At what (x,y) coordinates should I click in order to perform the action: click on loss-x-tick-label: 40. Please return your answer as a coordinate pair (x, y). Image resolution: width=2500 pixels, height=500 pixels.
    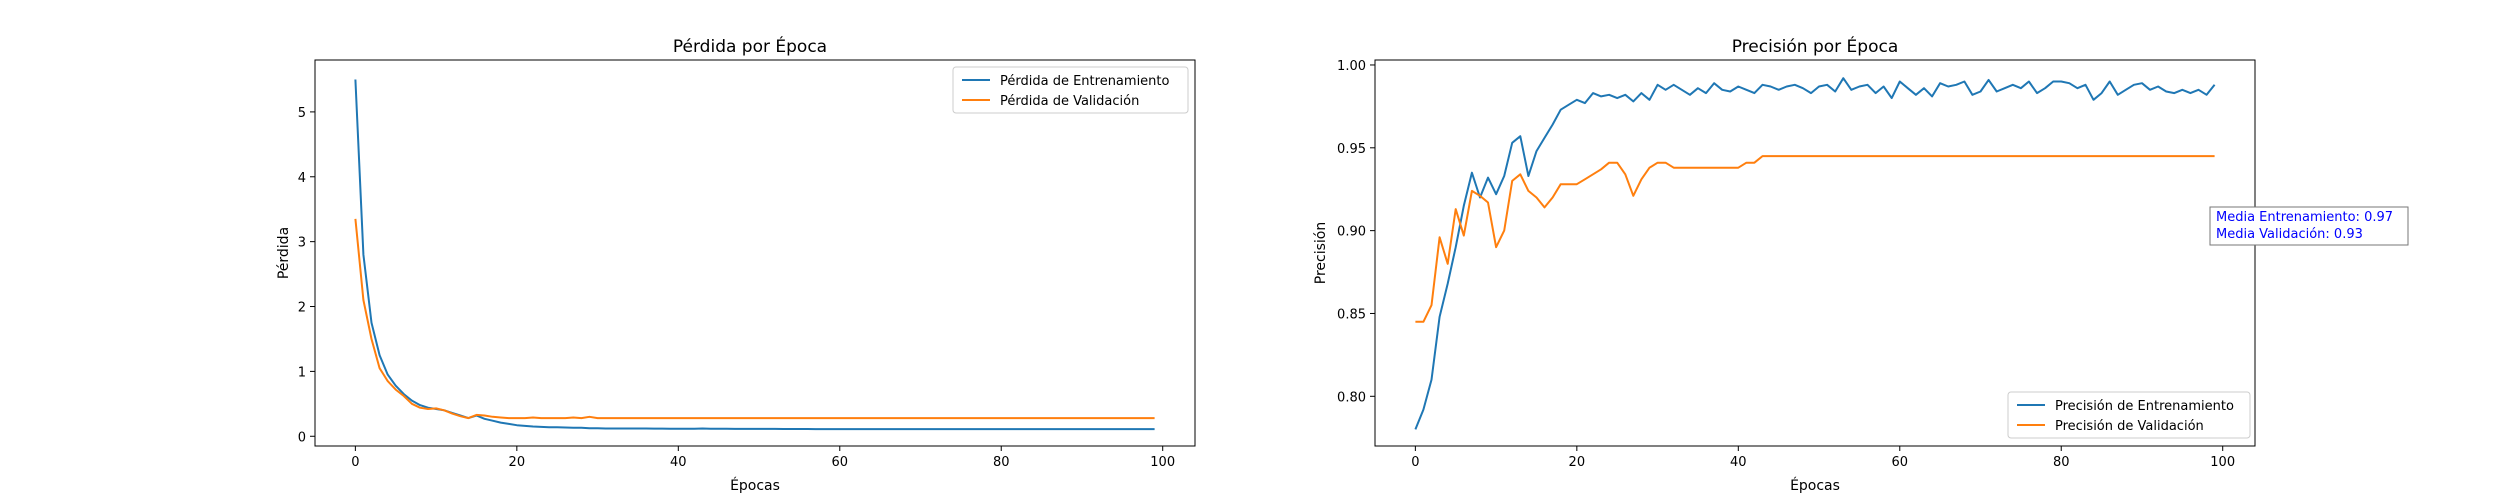
    Looking at the image, I should click on (678, 462).